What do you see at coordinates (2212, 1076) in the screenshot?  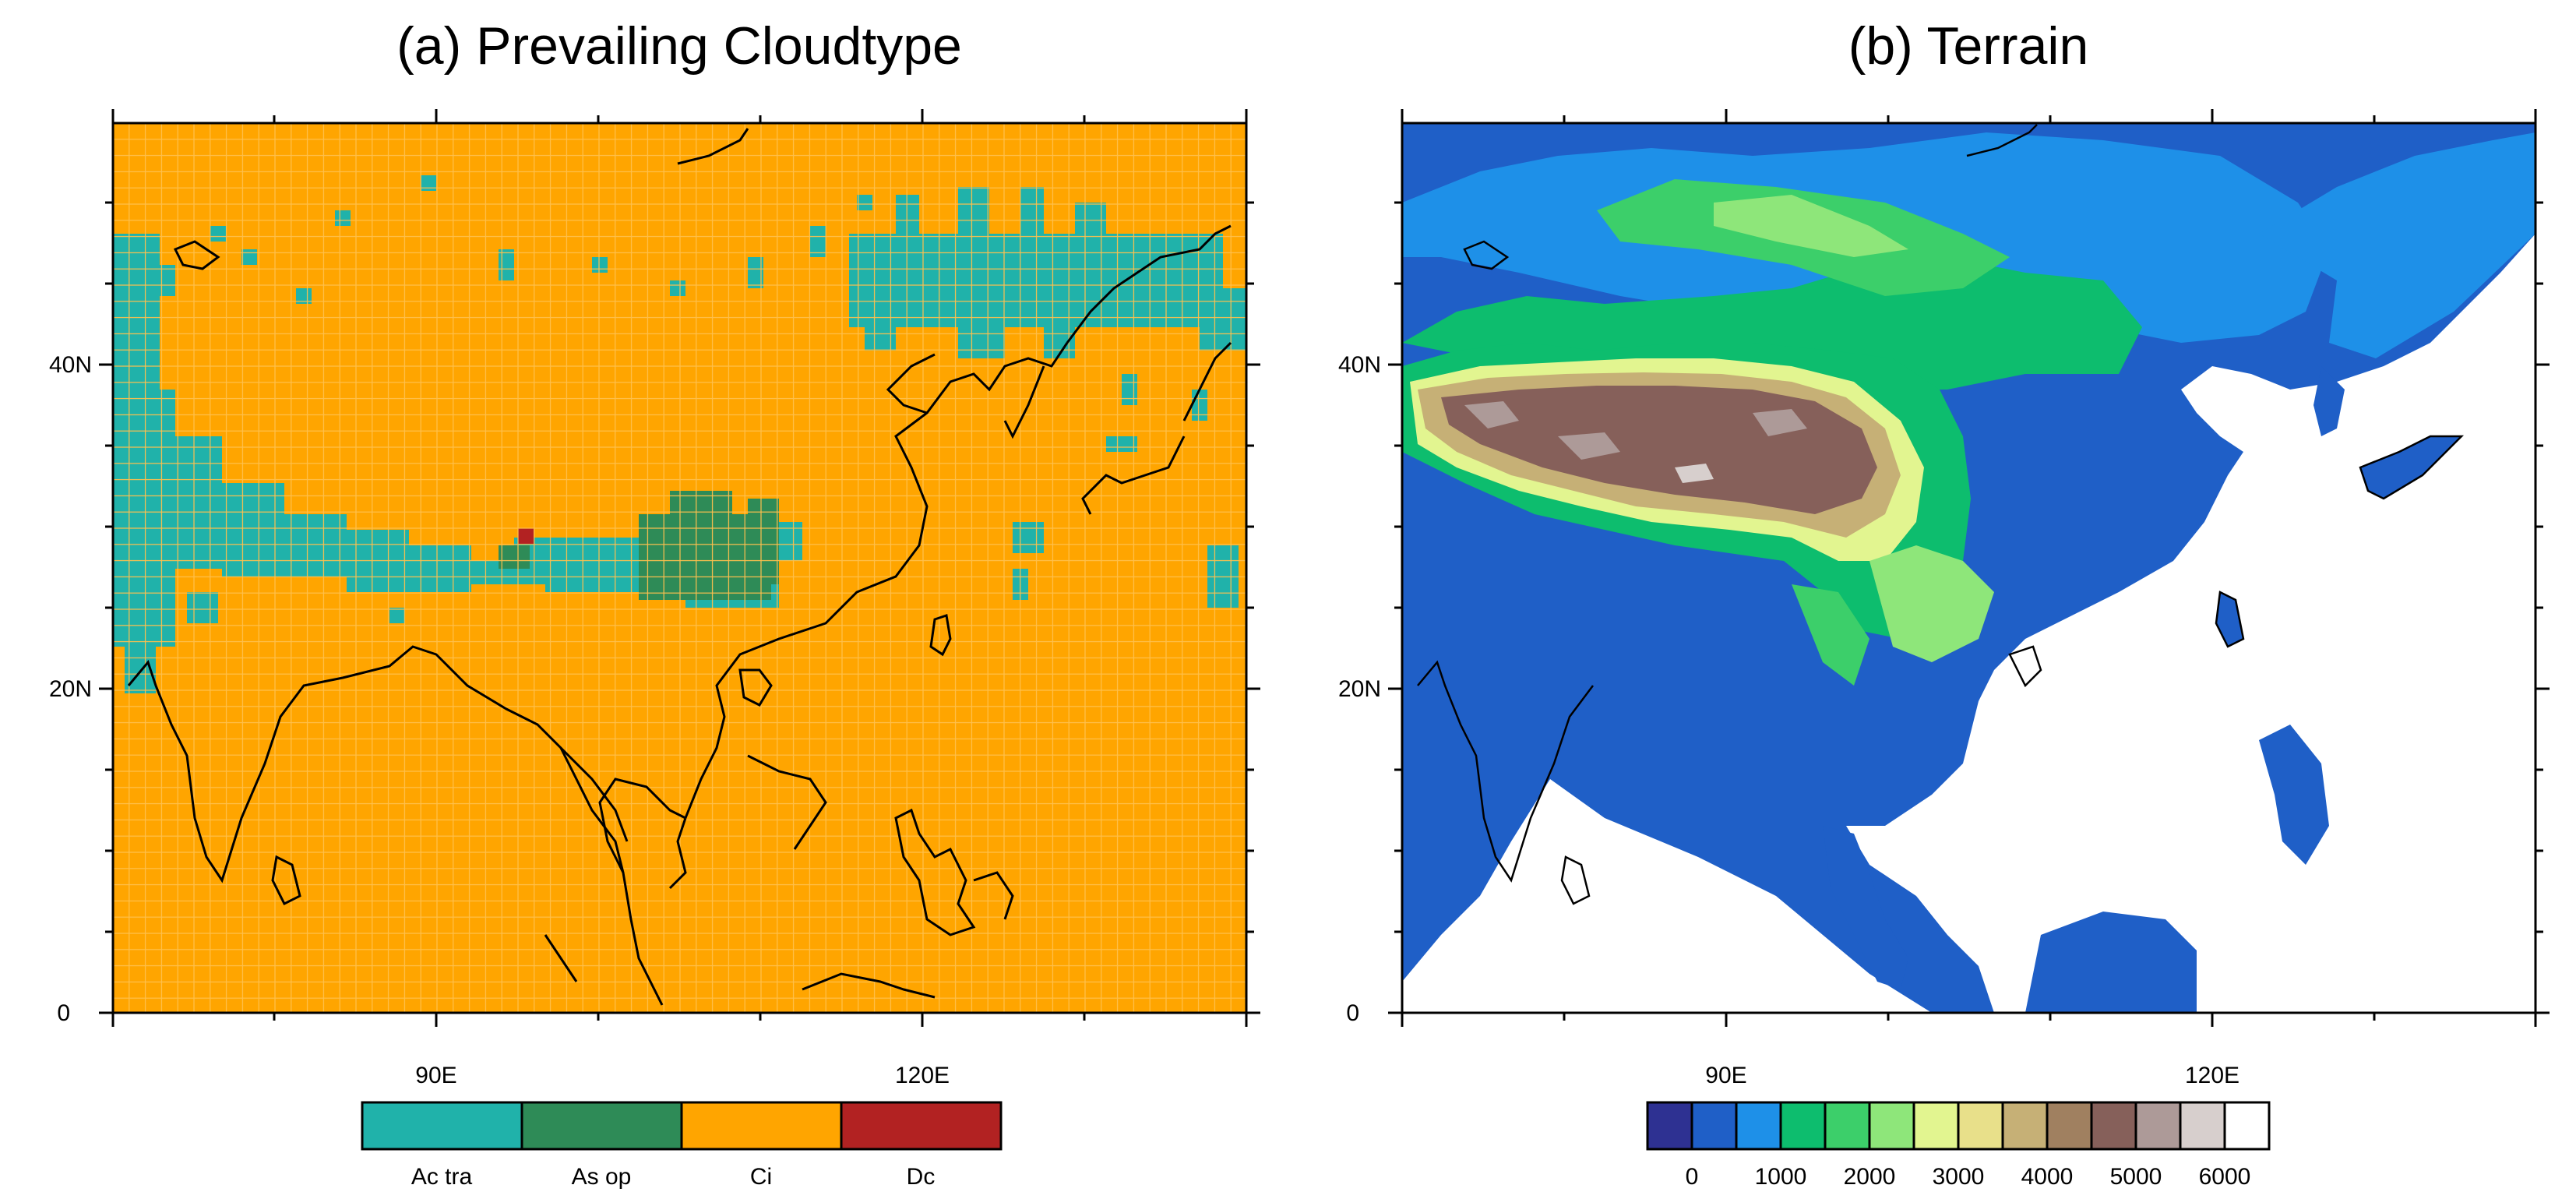 I see `lon-label-120e-b: 120E` at bounding box center [2212, 1076].